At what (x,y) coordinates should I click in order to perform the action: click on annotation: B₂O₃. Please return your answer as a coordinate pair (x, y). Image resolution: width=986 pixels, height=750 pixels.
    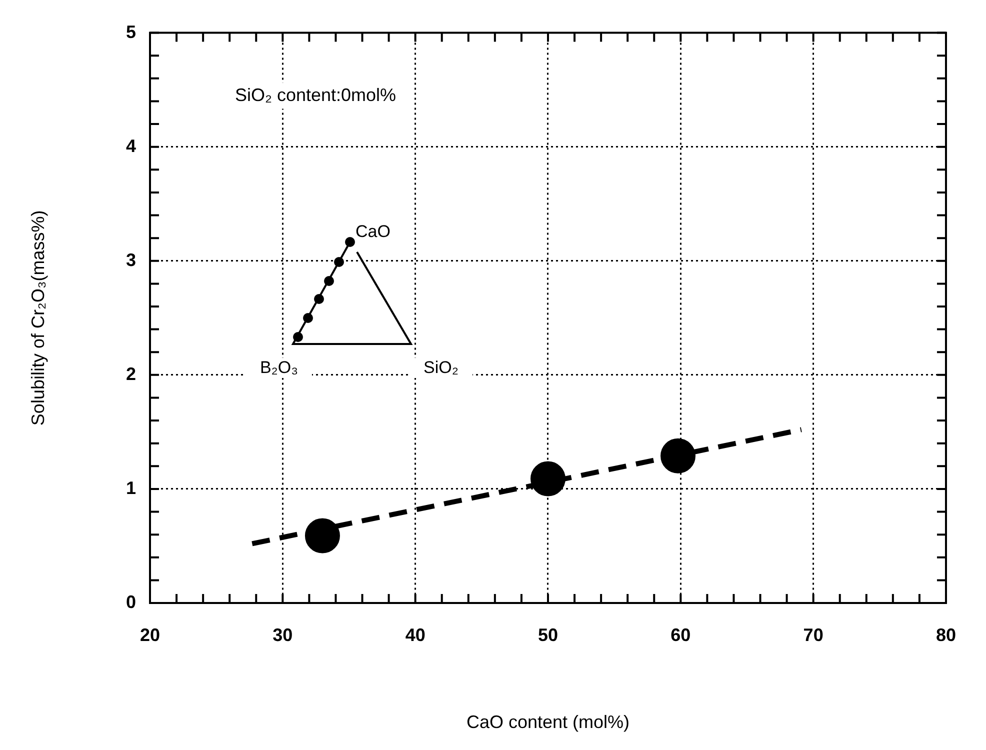
    Looking at the image, I should click on (279, 368).